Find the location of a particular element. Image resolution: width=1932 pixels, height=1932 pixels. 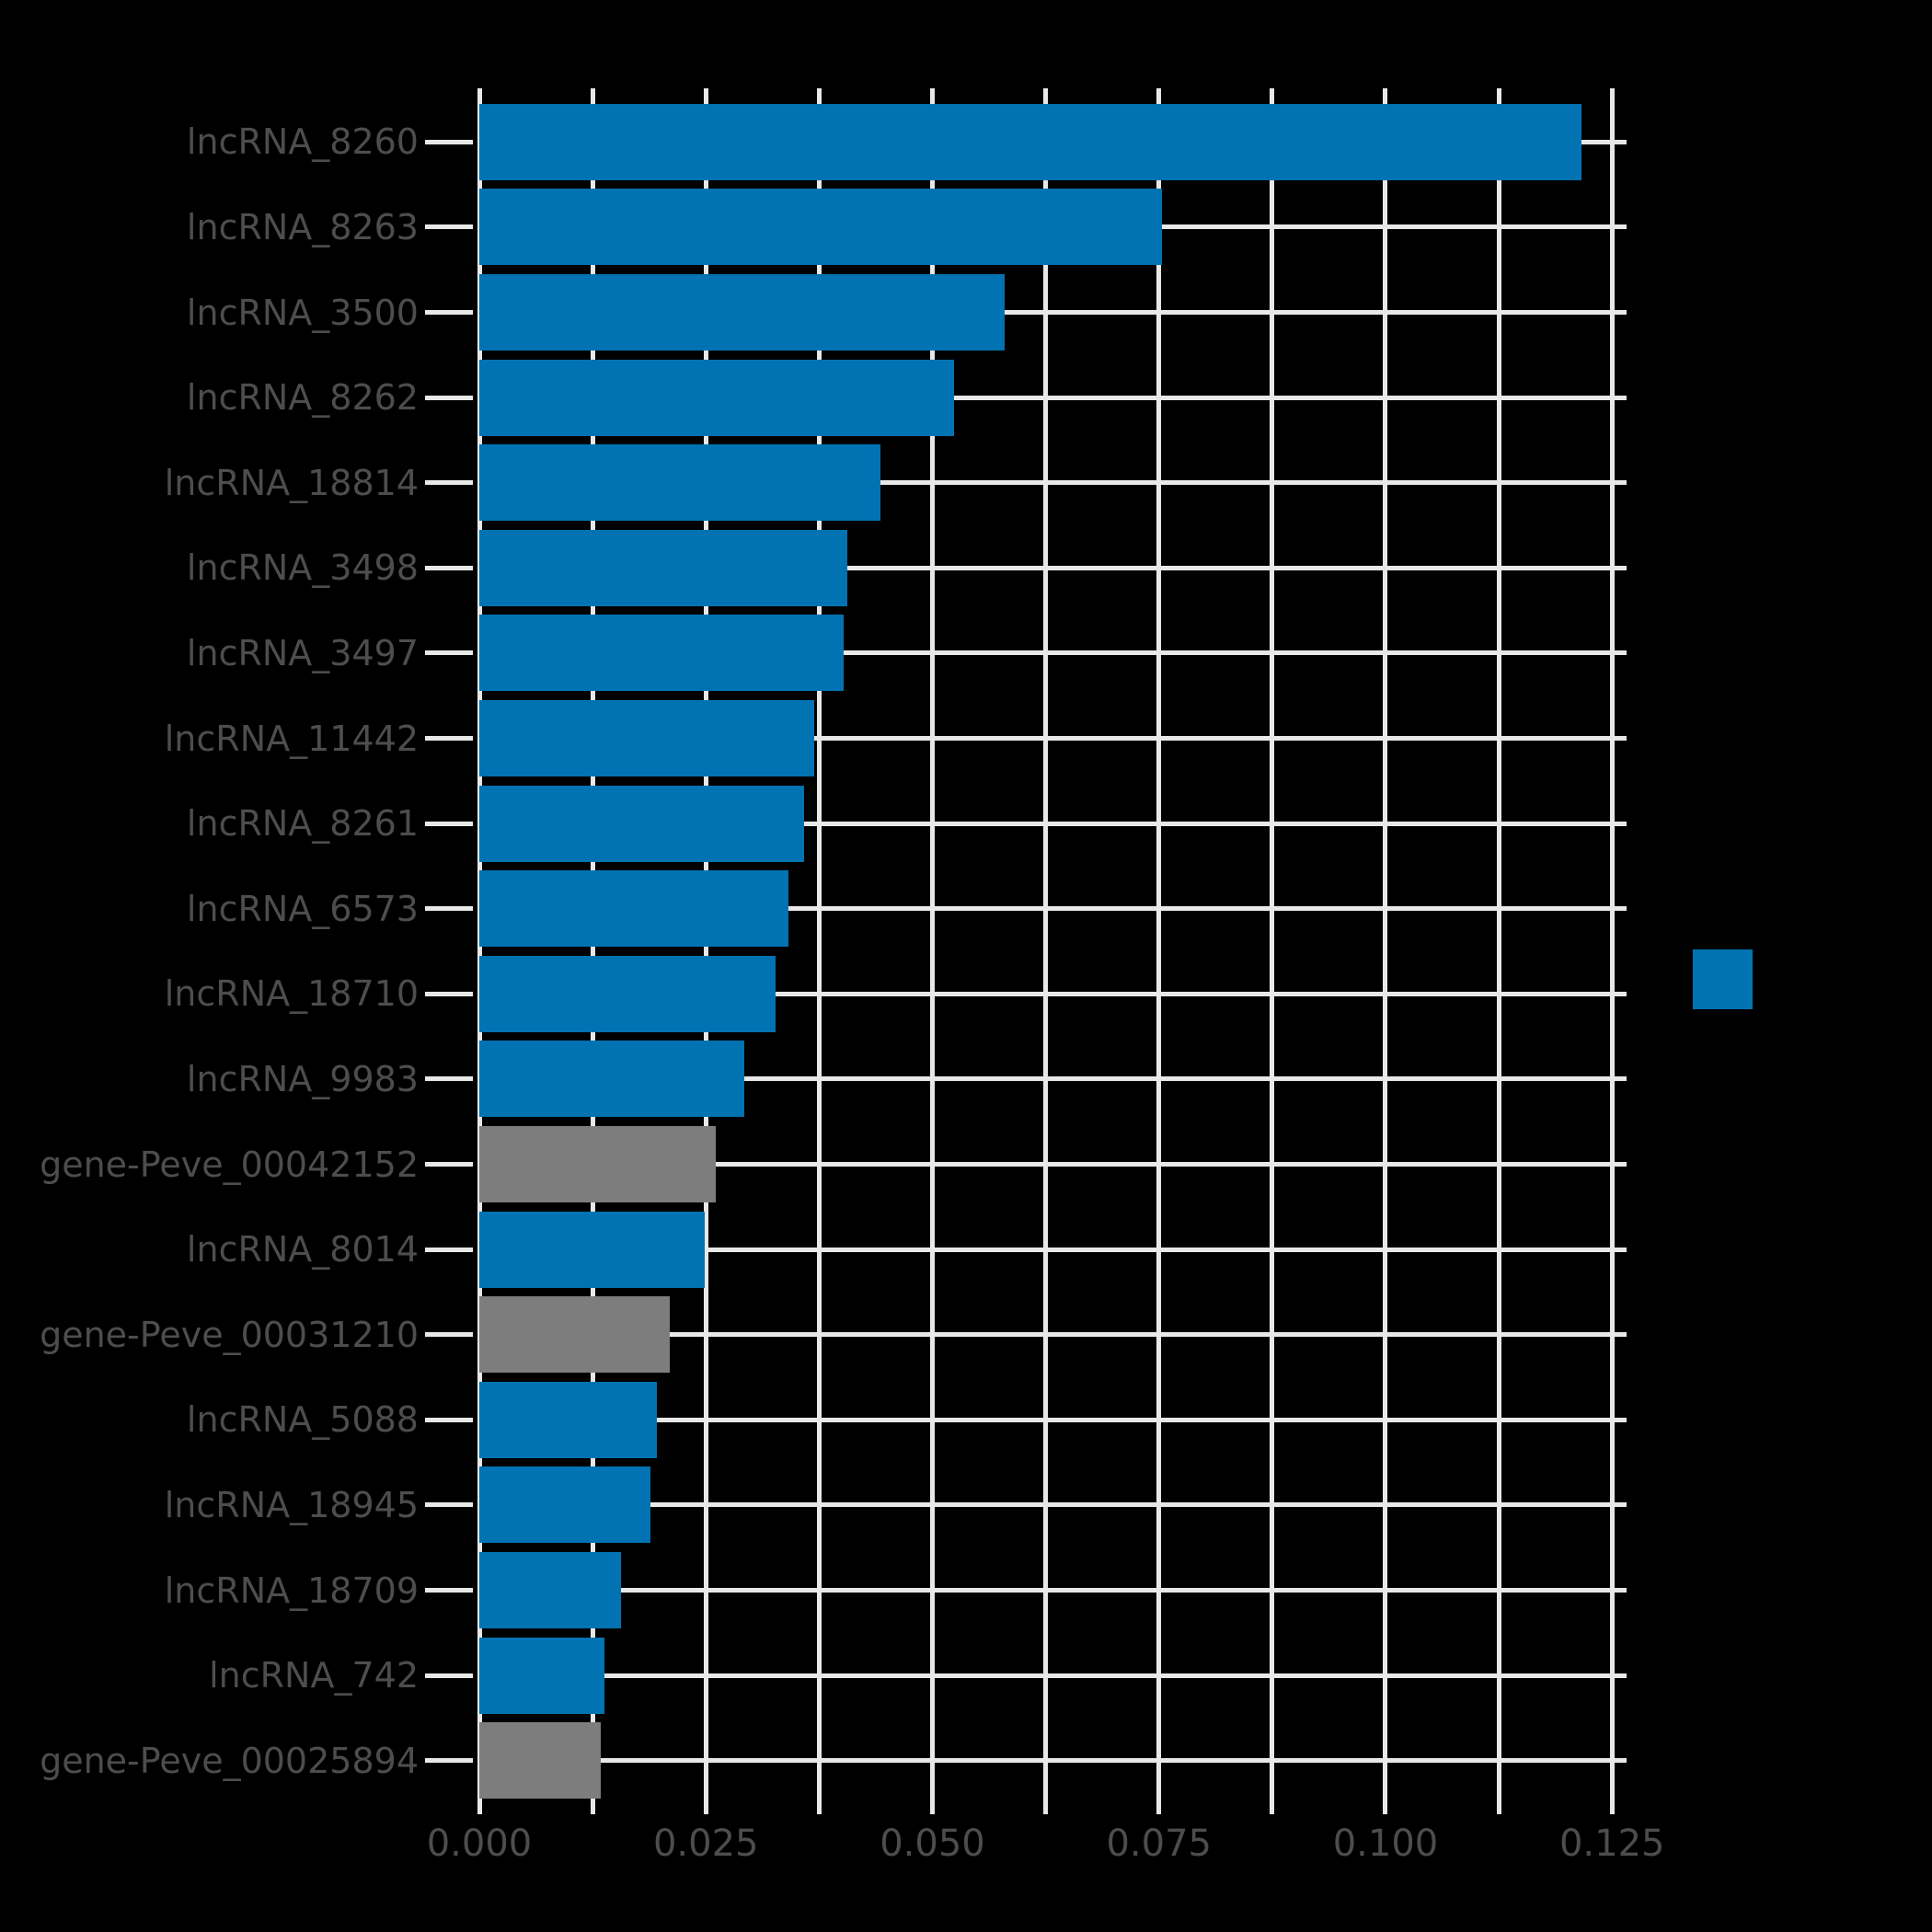

y-label-lncRNA_8014: lncRNA_8014 is located at coordinates (302, 1250).